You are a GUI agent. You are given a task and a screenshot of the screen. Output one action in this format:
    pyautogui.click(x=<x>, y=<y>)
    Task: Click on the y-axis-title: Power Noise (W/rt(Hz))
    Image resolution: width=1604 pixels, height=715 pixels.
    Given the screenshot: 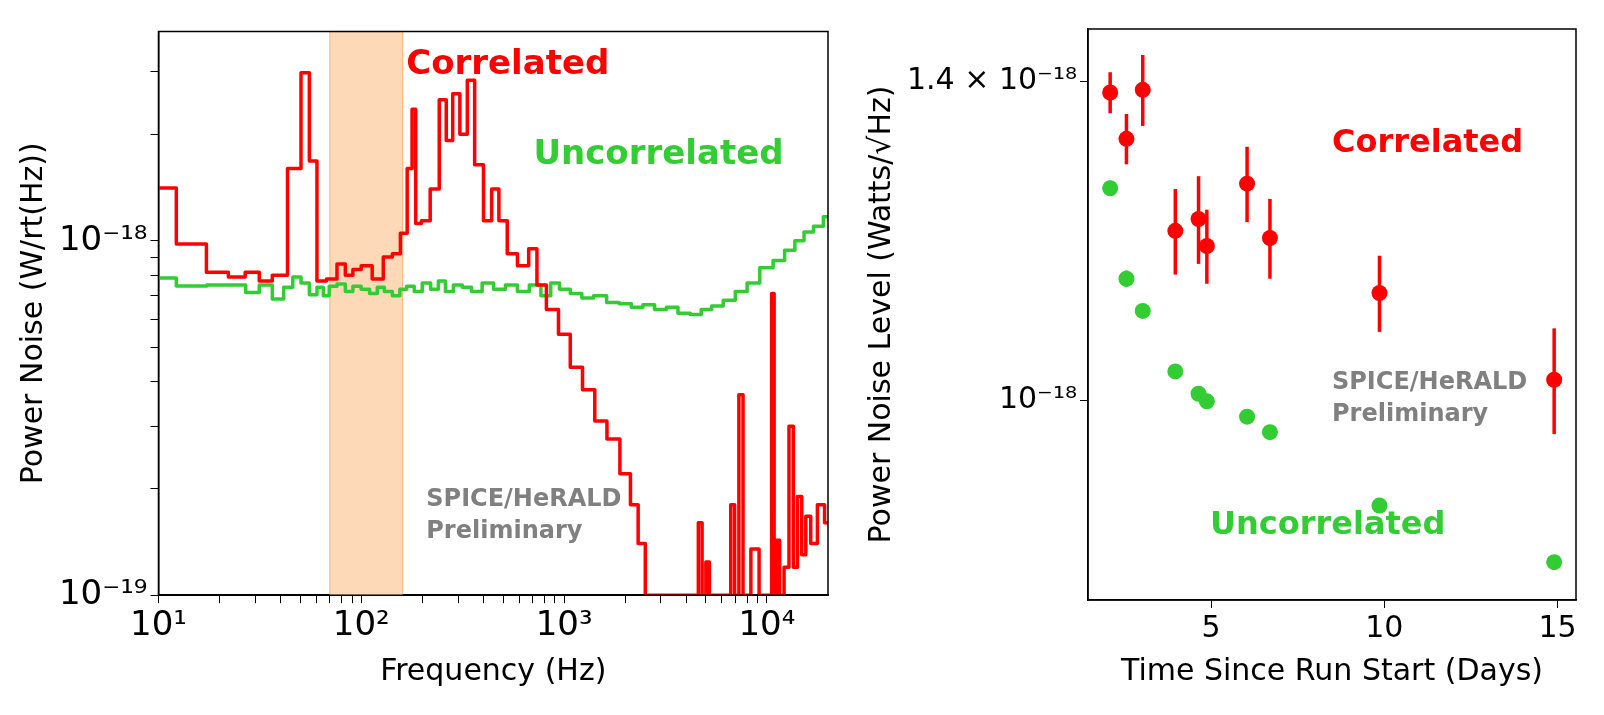 What is the action you would take?
    pyautogui.click(x=31, y=313)
    